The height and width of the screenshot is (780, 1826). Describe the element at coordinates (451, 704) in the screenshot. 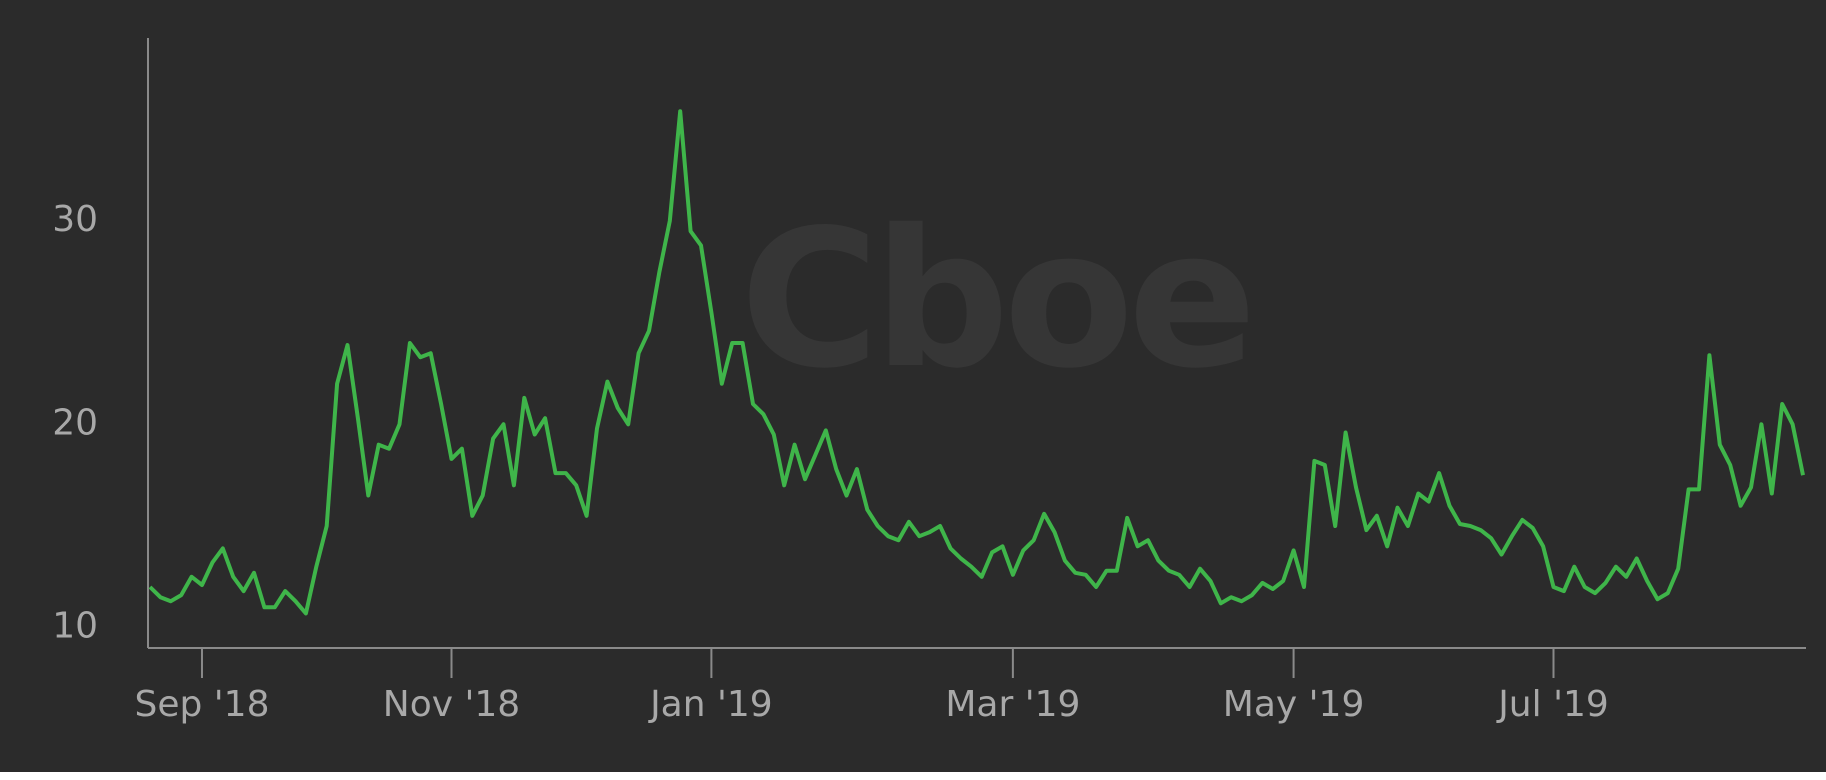

I see `x-tick-label: Nov '18` at that location.